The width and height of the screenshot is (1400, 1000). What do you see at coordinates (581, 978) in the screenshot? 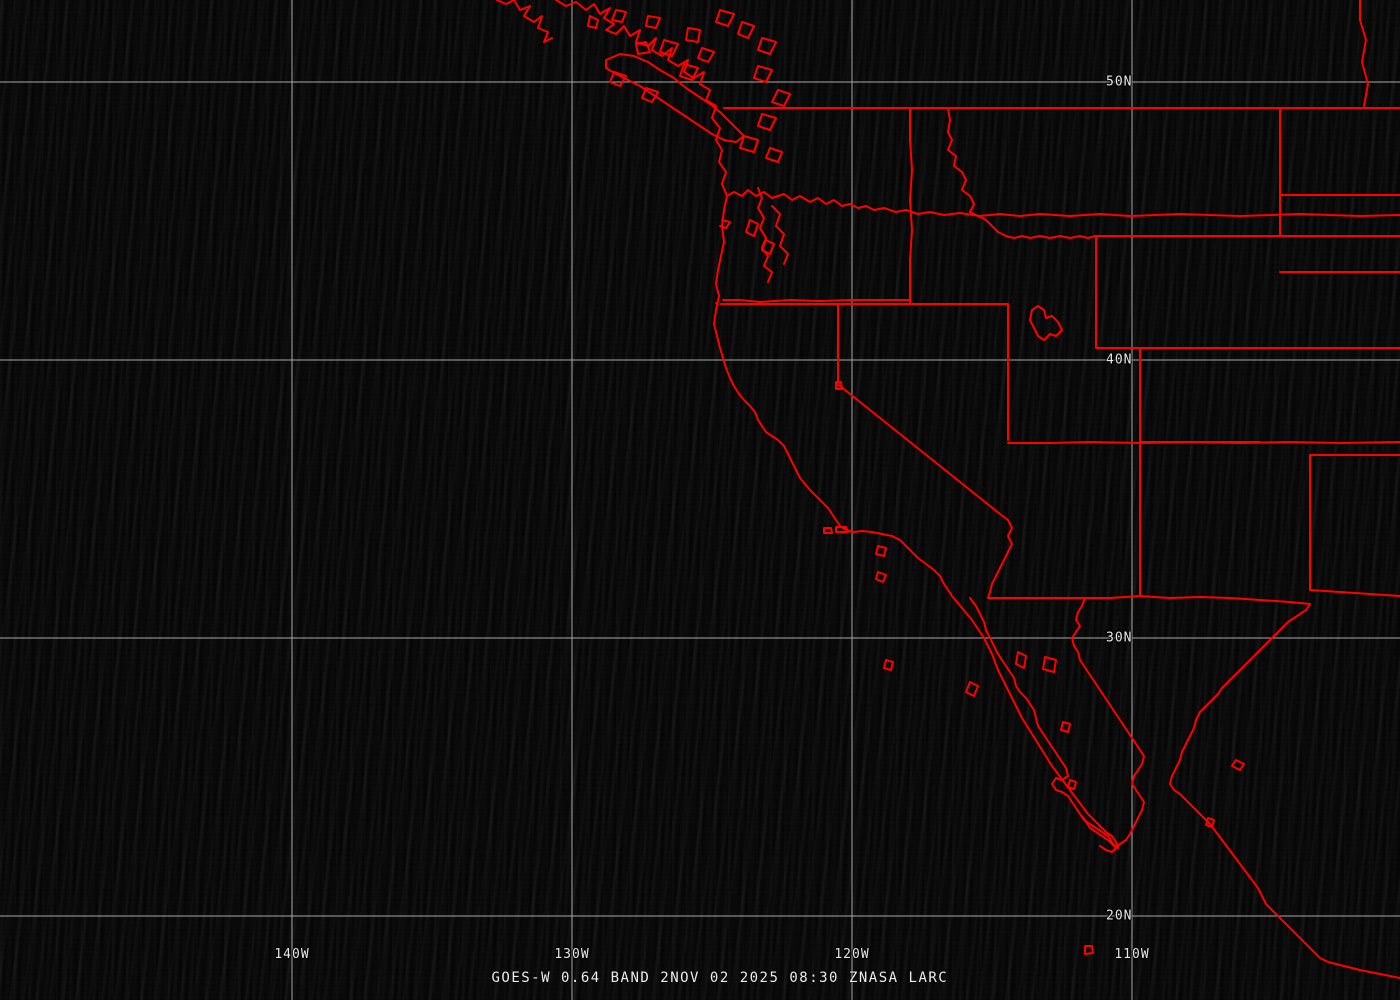
I see `caption-product: GOES-W 0.64 BAND 2` at bounding box center [581, 978].